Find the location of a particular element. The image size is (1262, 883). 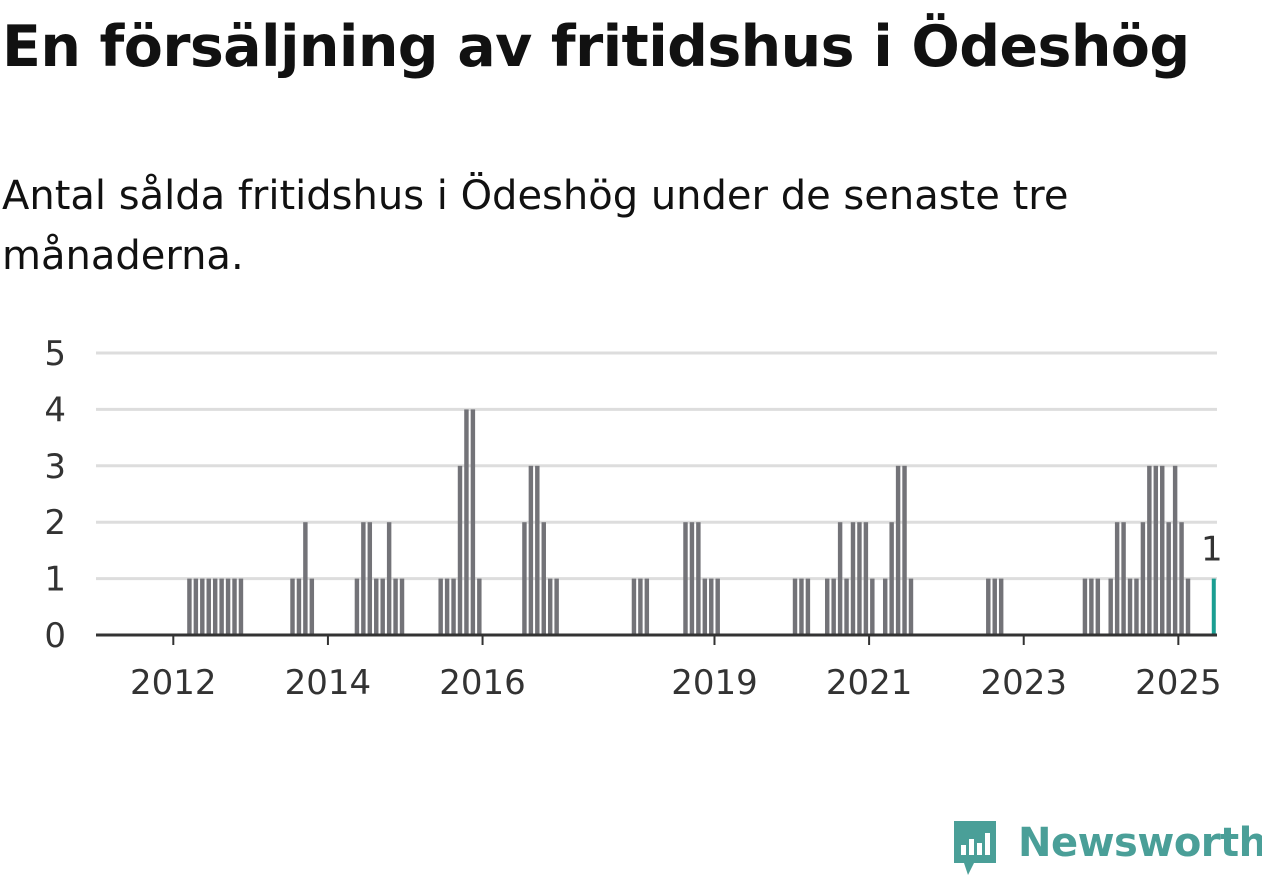

x-axis-ticks: 2012 2014 2016 2019 2021 2023 2025 is located at coordinates (676, 669).